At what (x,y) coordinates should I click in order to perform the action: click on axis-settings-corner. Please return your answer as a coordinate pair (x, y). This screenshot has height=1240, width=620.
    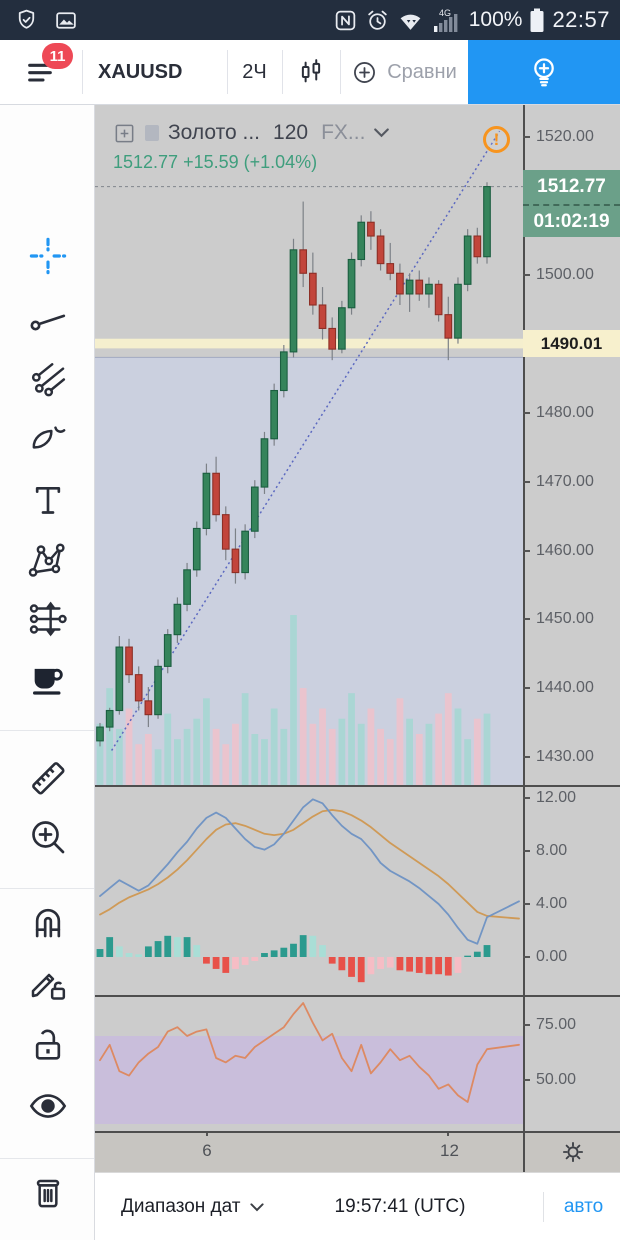
    Looking at the image, I should click on (572, 1151).